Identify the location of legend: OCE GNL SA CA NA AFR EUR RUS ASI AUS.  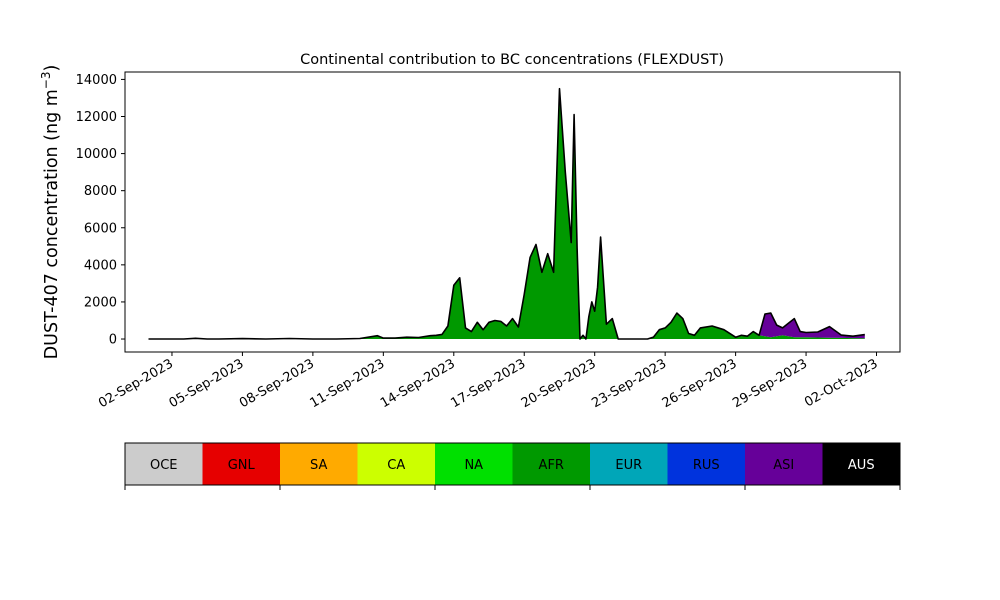
(512, 466).